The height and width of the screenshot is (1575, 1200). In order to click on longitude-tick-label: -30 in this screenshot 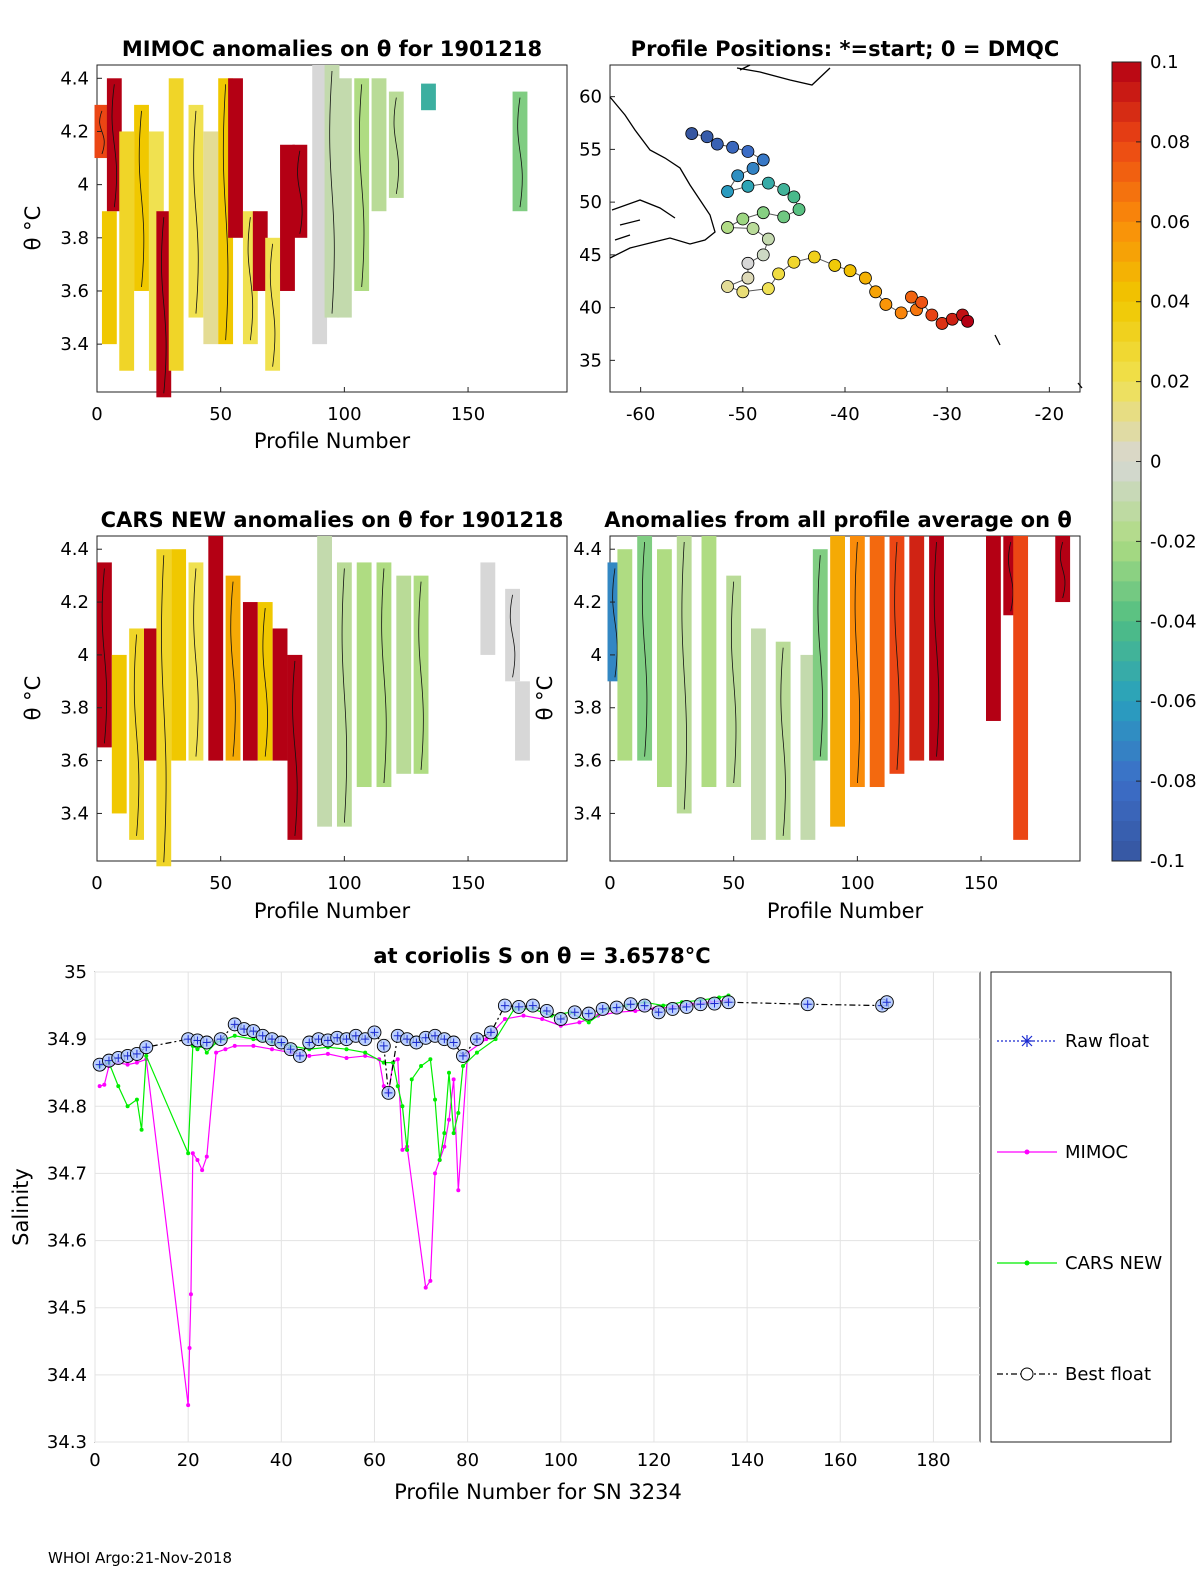, I will do `click(946, 414)`.